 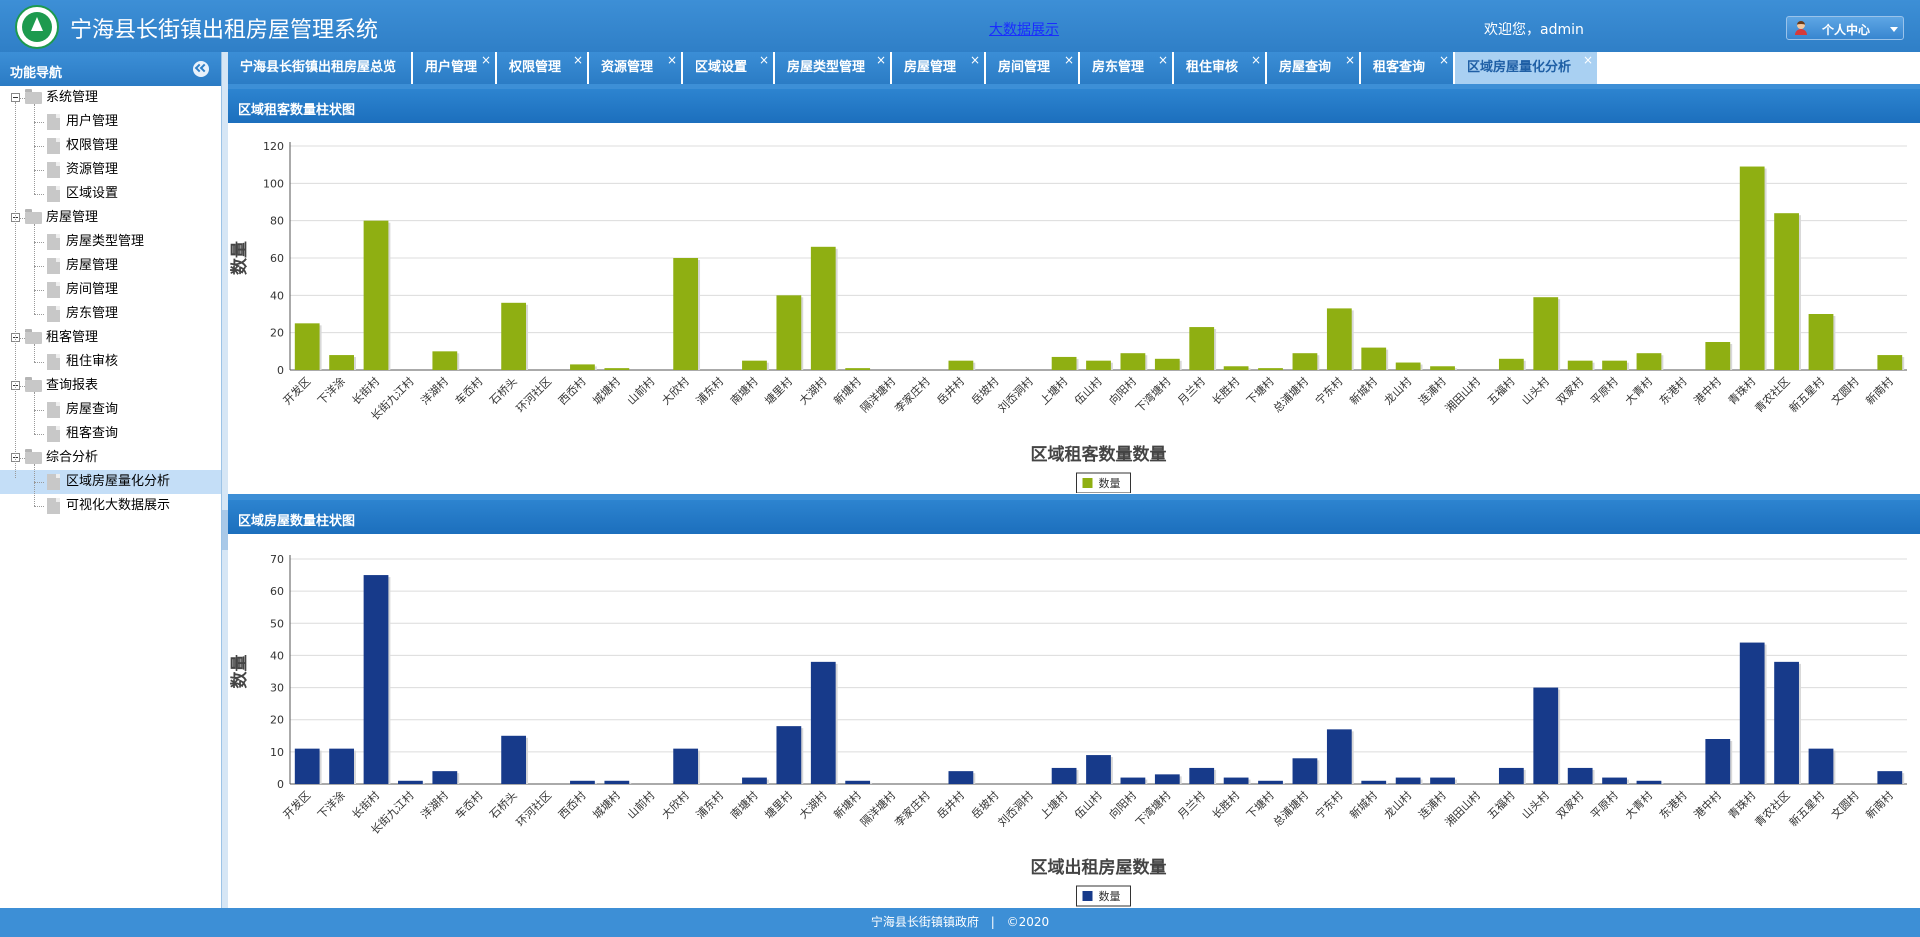 I want to click on sidebar-item: 资源管理, so click(x=110, y=170).